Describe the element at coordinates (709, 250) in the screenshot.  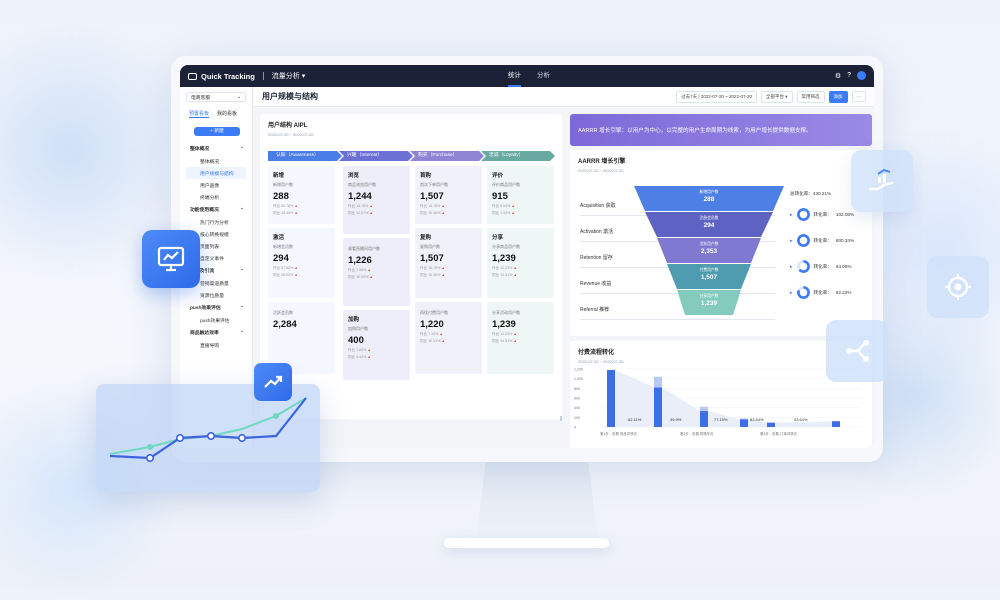
I see `funnel-level: 活跃用户数 2,353` at that location.